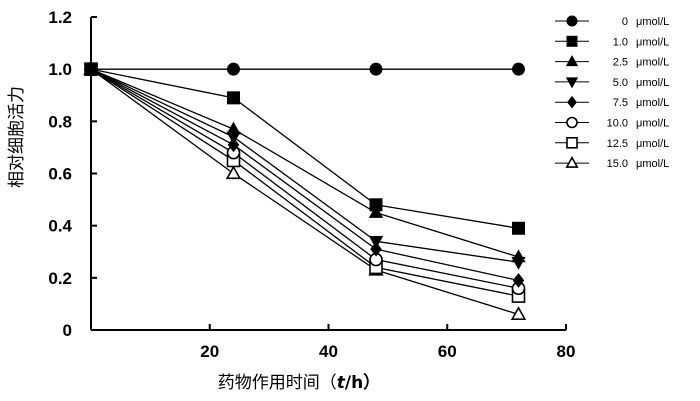 The width and height of the screenshot is (700, 401). Describe the element at coordinates (60, 17) in the screenshot. I see `y-tick-label: 1.2` at that location.